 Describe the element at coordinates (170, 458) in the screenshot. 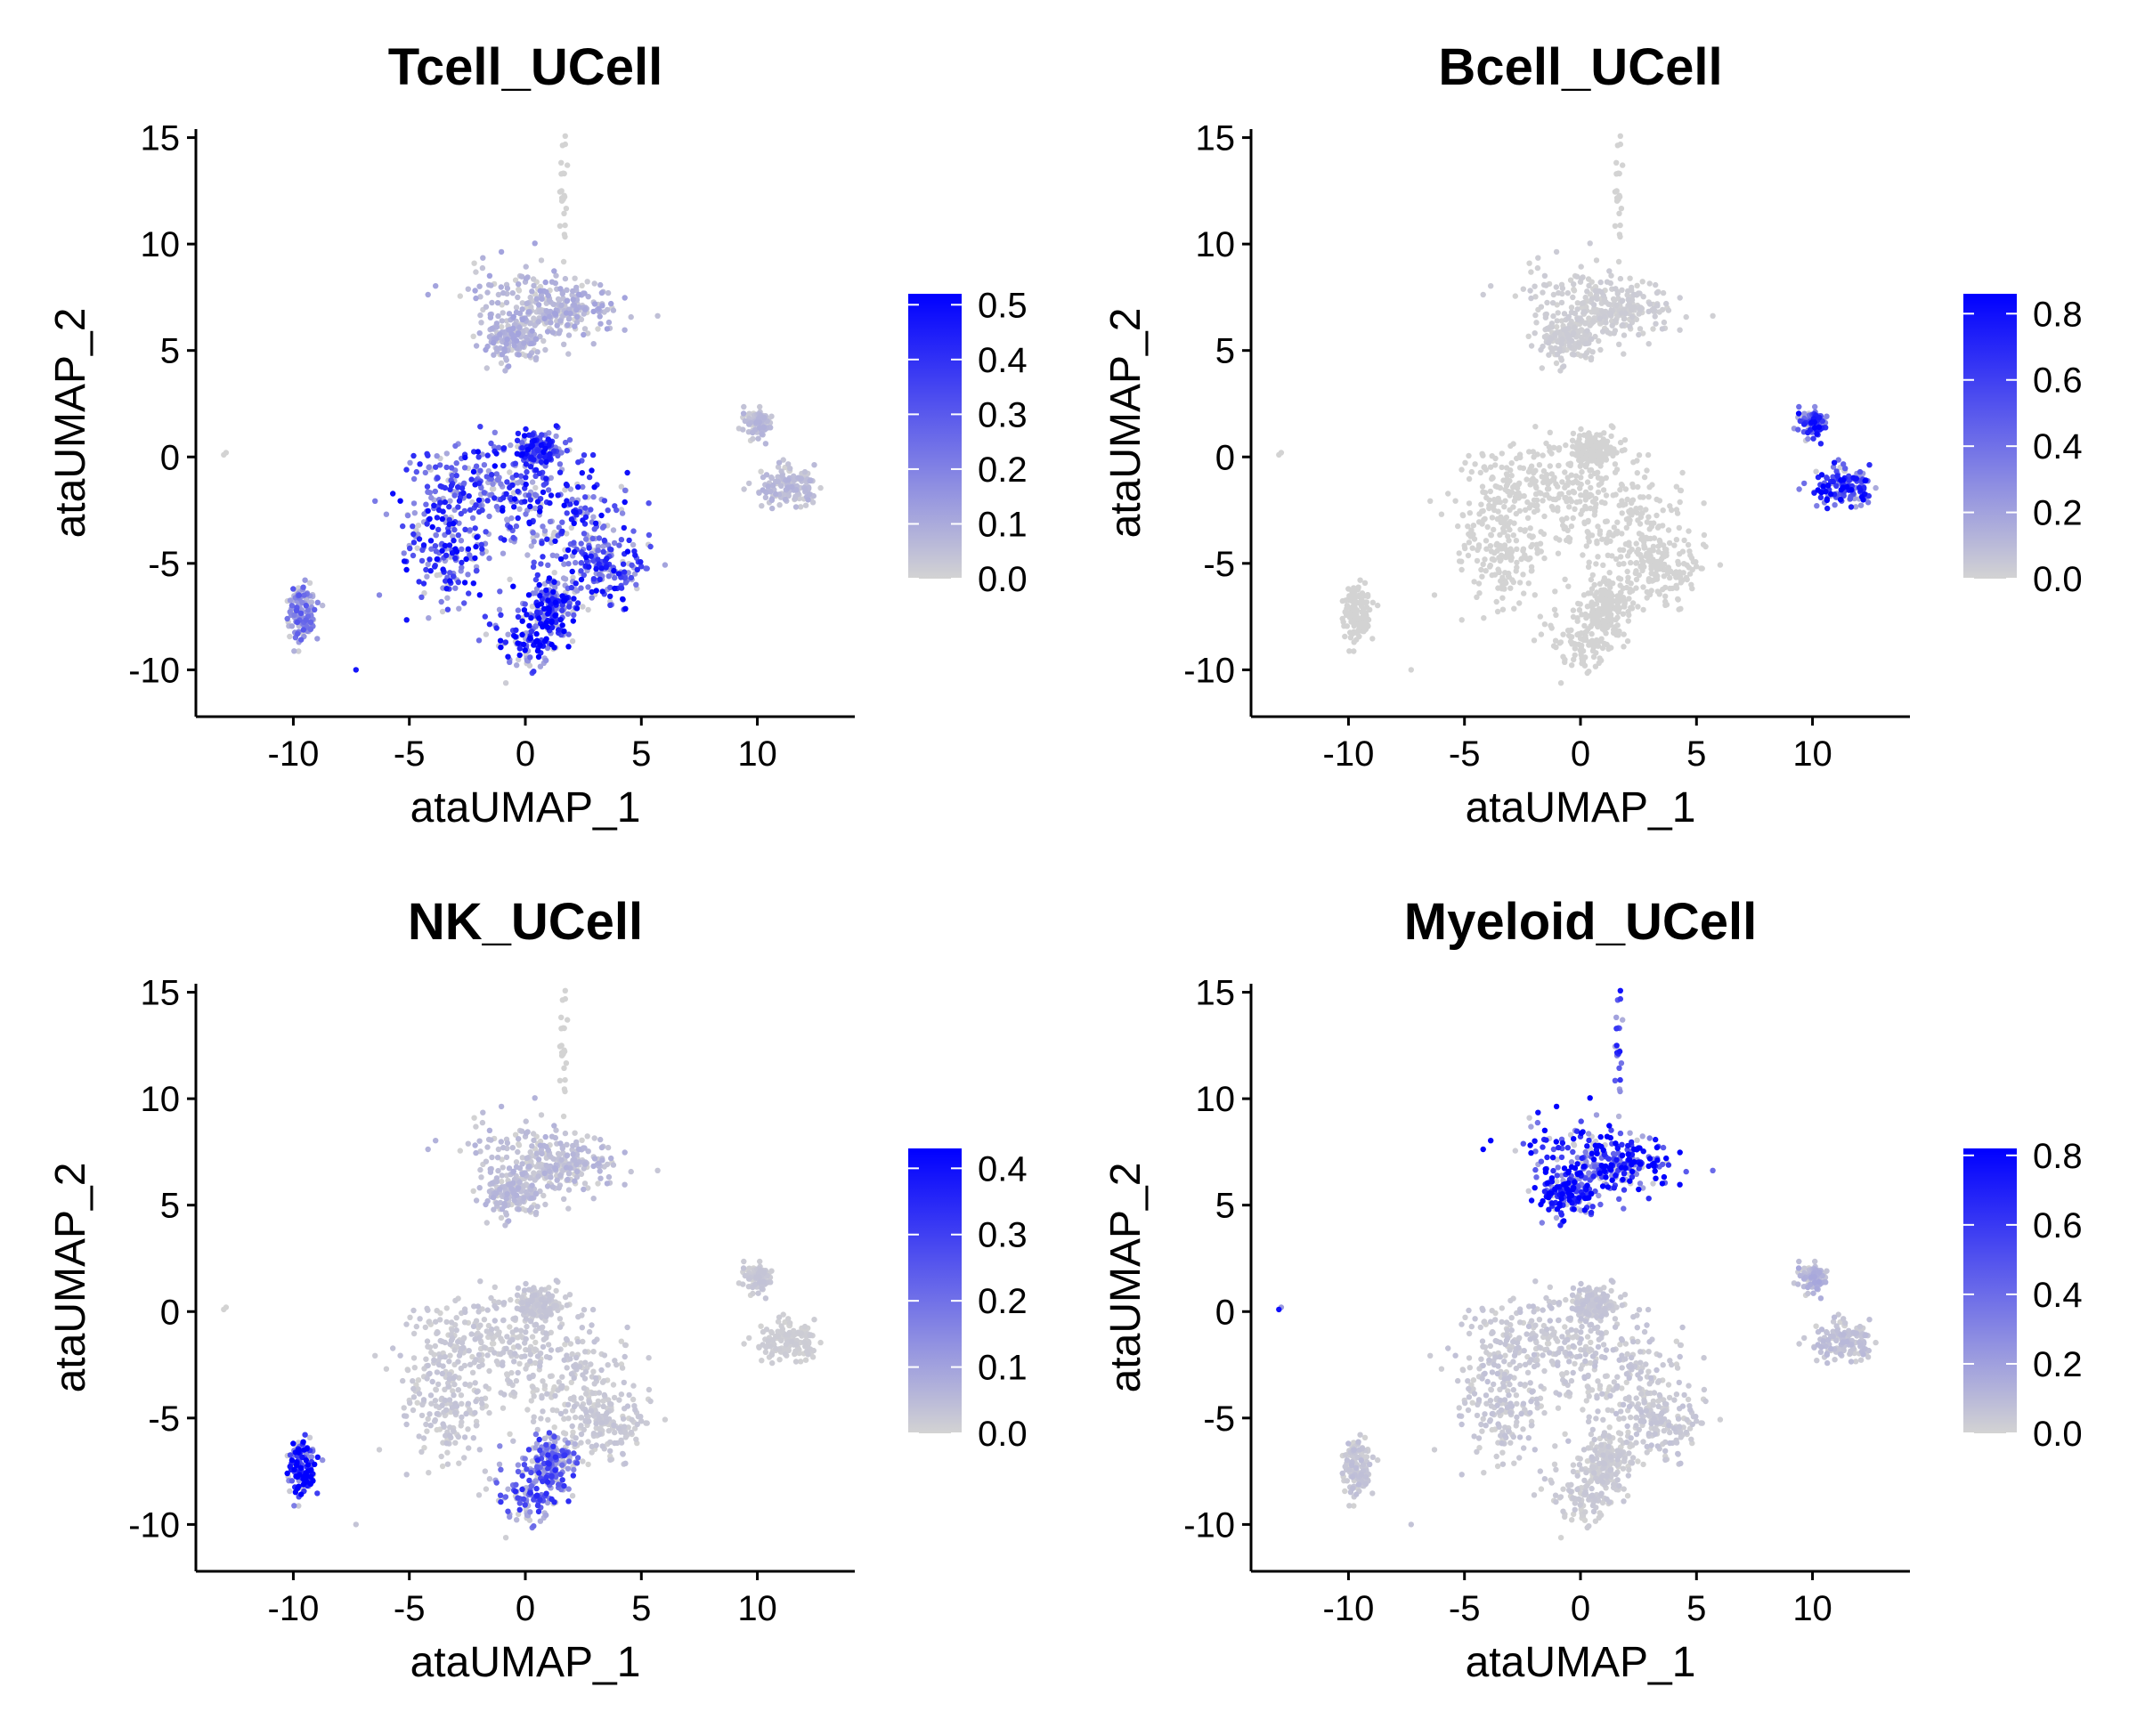

I see `y-tick-label: 0` at that location.